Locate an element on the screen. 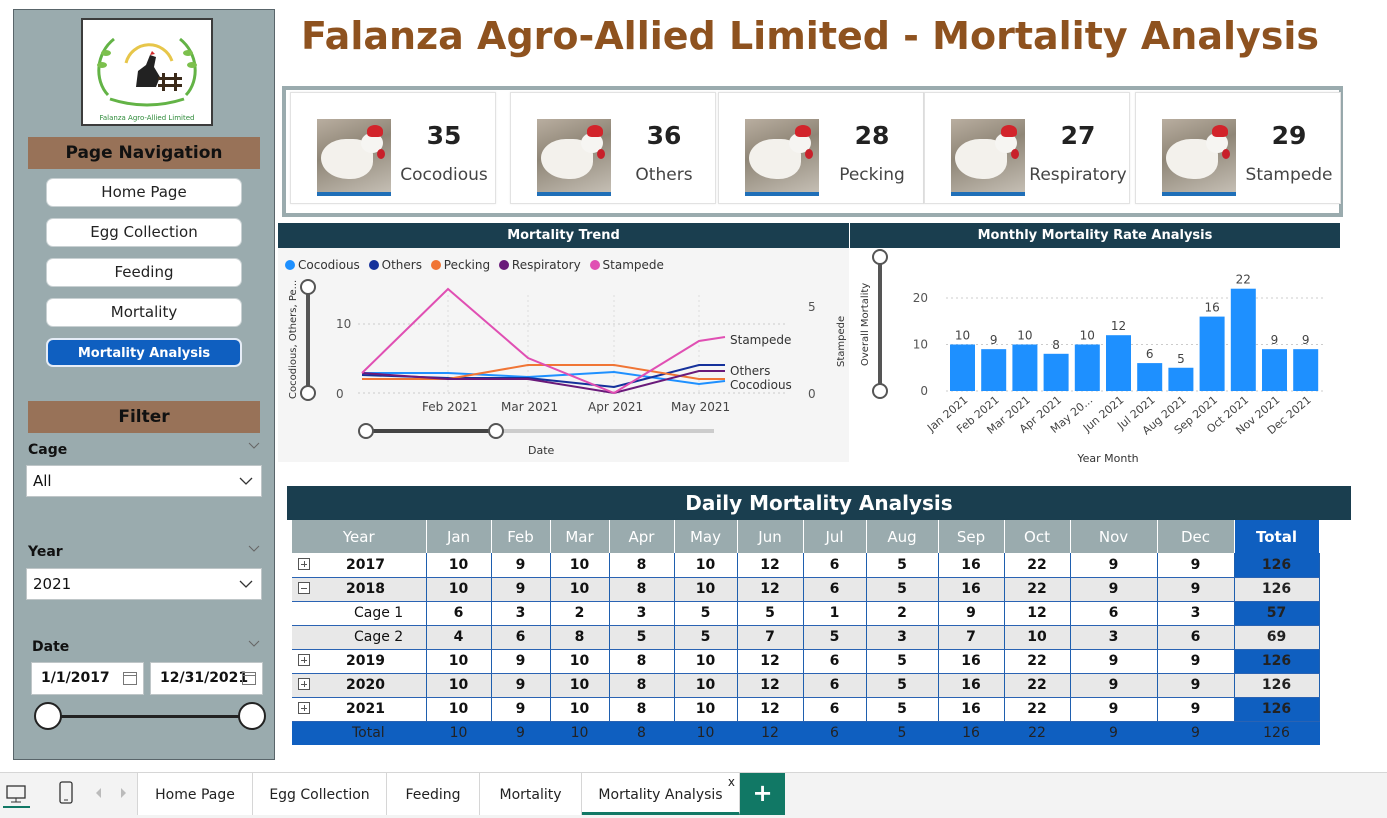  column-header: Nov is located at coordinates (1114, 536).